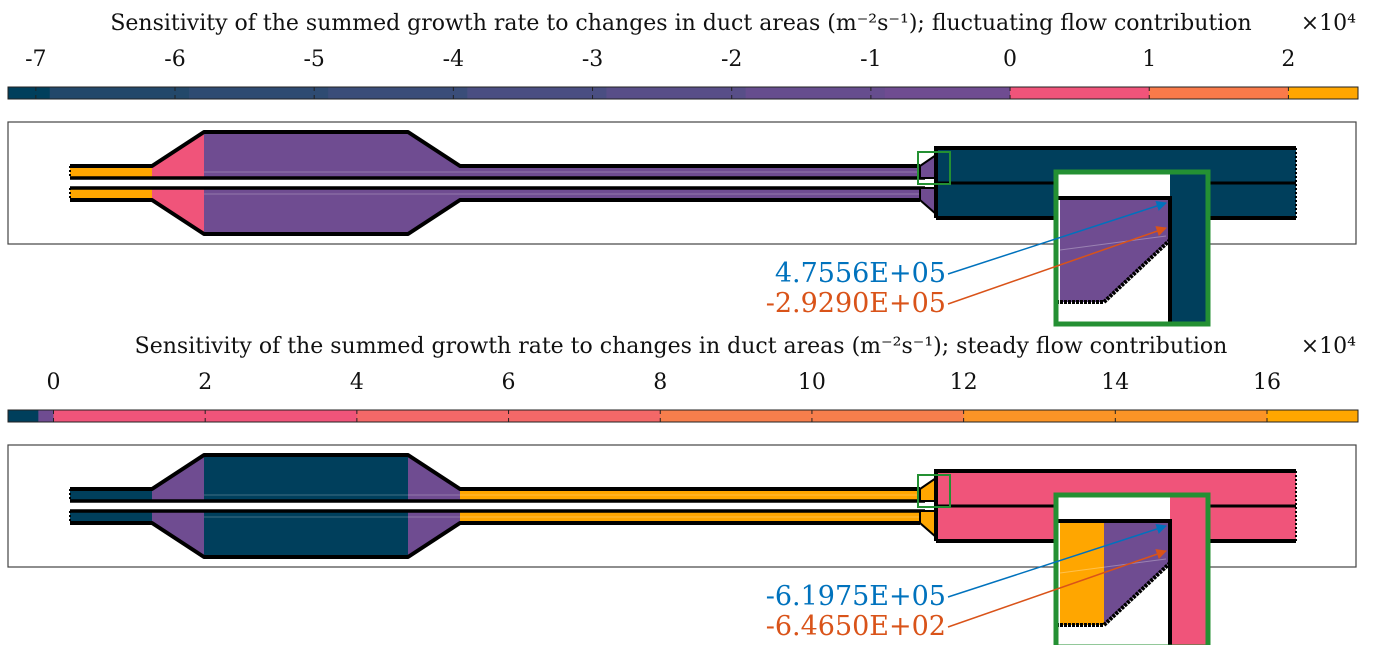 This screenshot has height=645, width=1378. I want to click on colorbar-tick-label: -6, so click(174, 59).